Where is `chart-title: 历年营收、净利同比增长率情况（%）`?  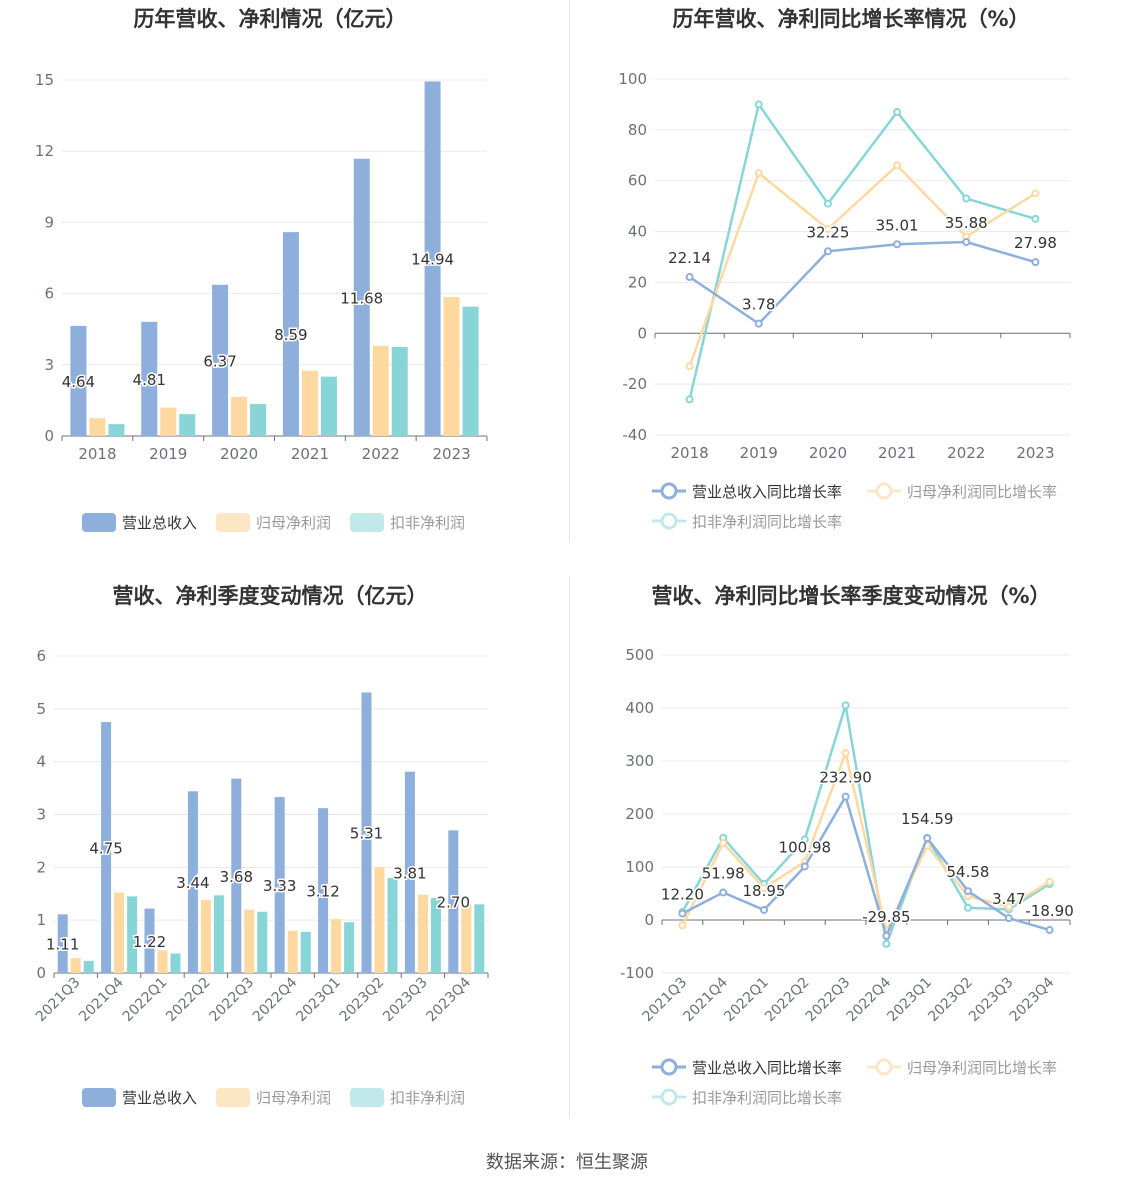 chart-title: 历年营收、净利同比增长率情况（%） is located at coordinates (850, 19).